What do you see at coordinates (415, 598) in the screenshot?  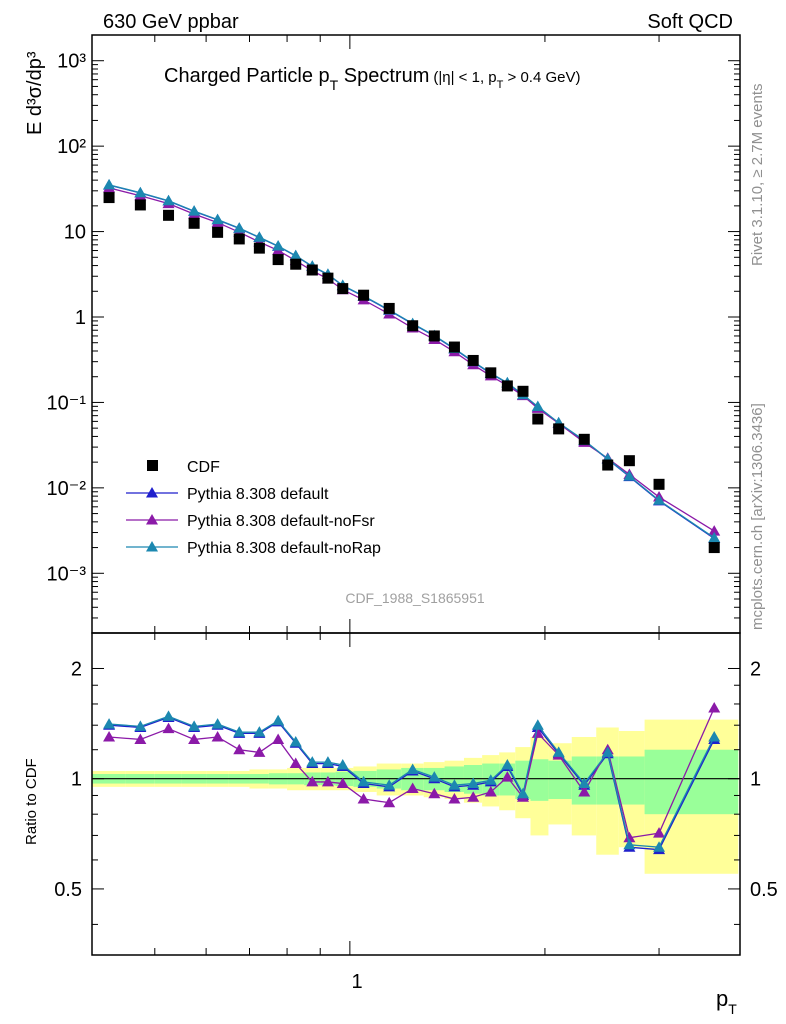 I see `analysis-id: CDF_1988_S1865951` at bounding box center [415, 598].